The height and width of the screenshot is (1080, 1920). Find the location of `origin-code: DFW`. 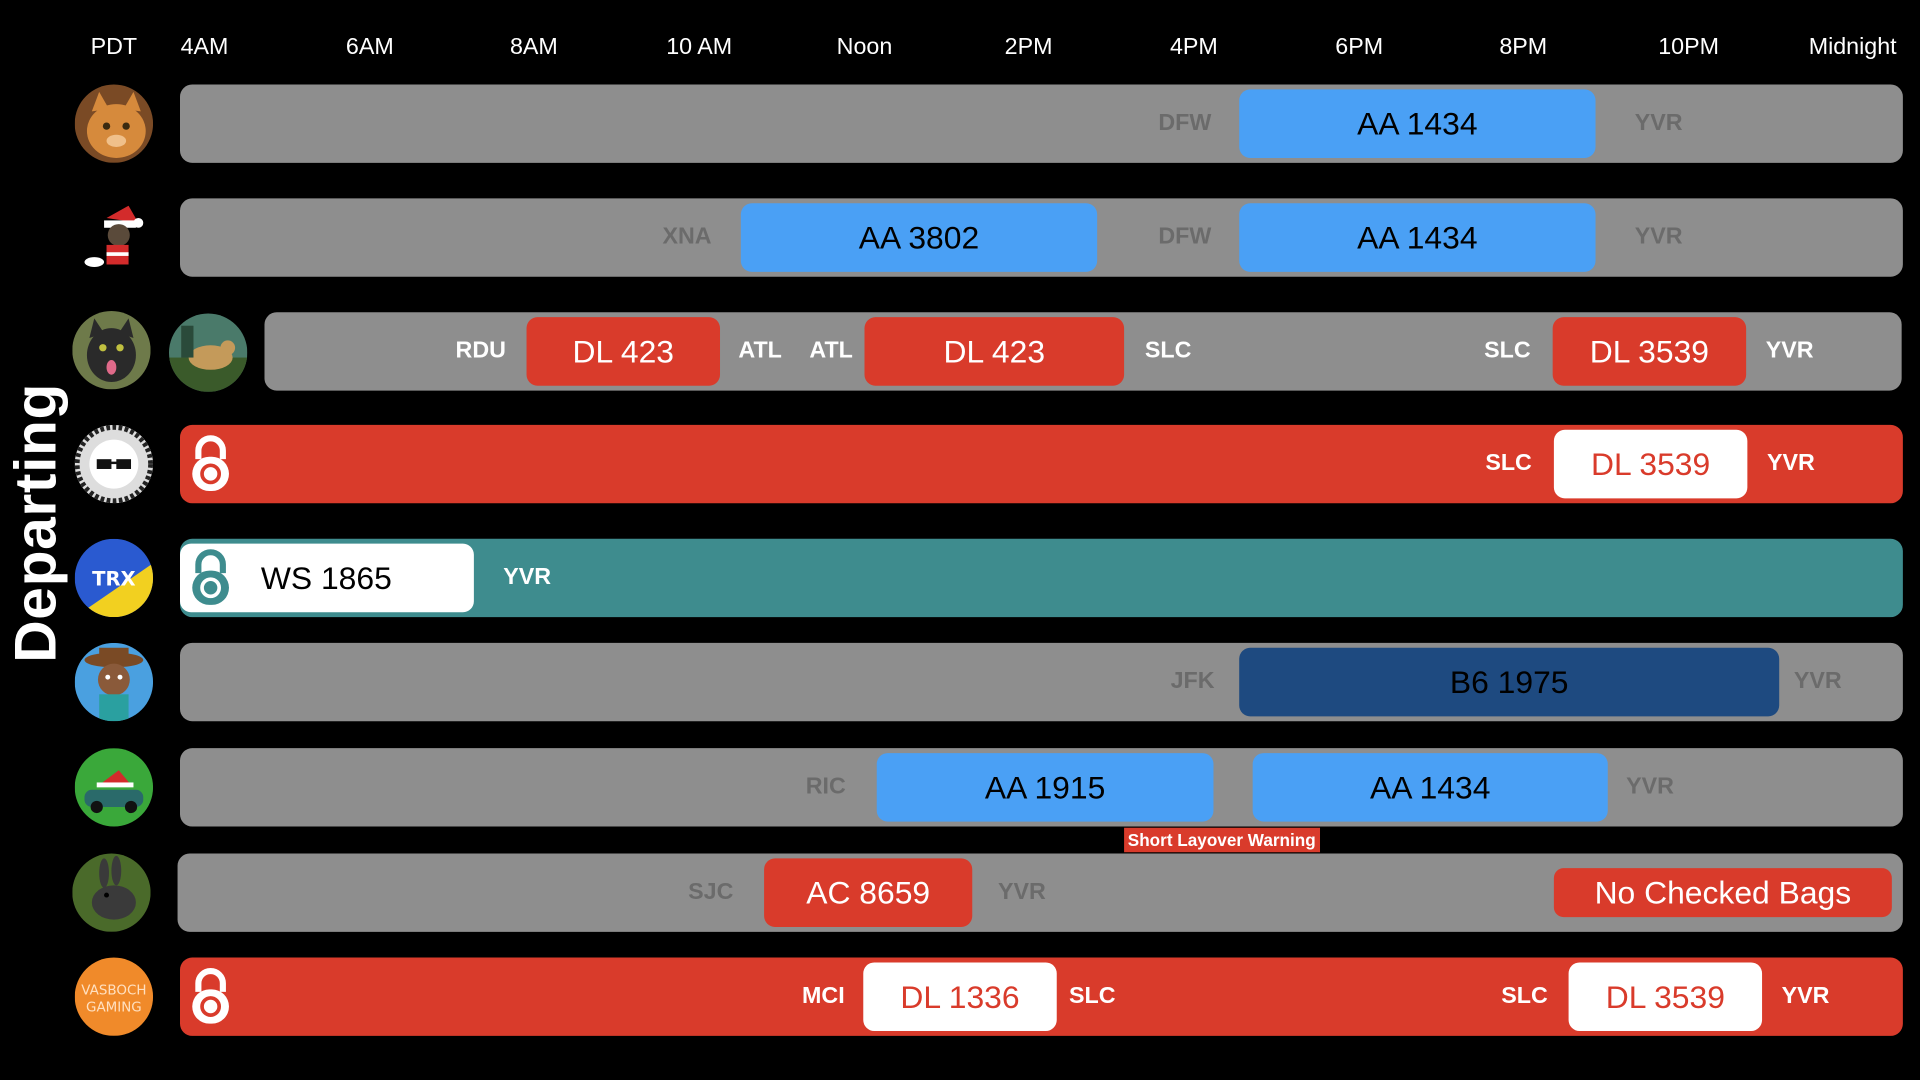

origin-code: DFW is located at coordinates (1185, 123).